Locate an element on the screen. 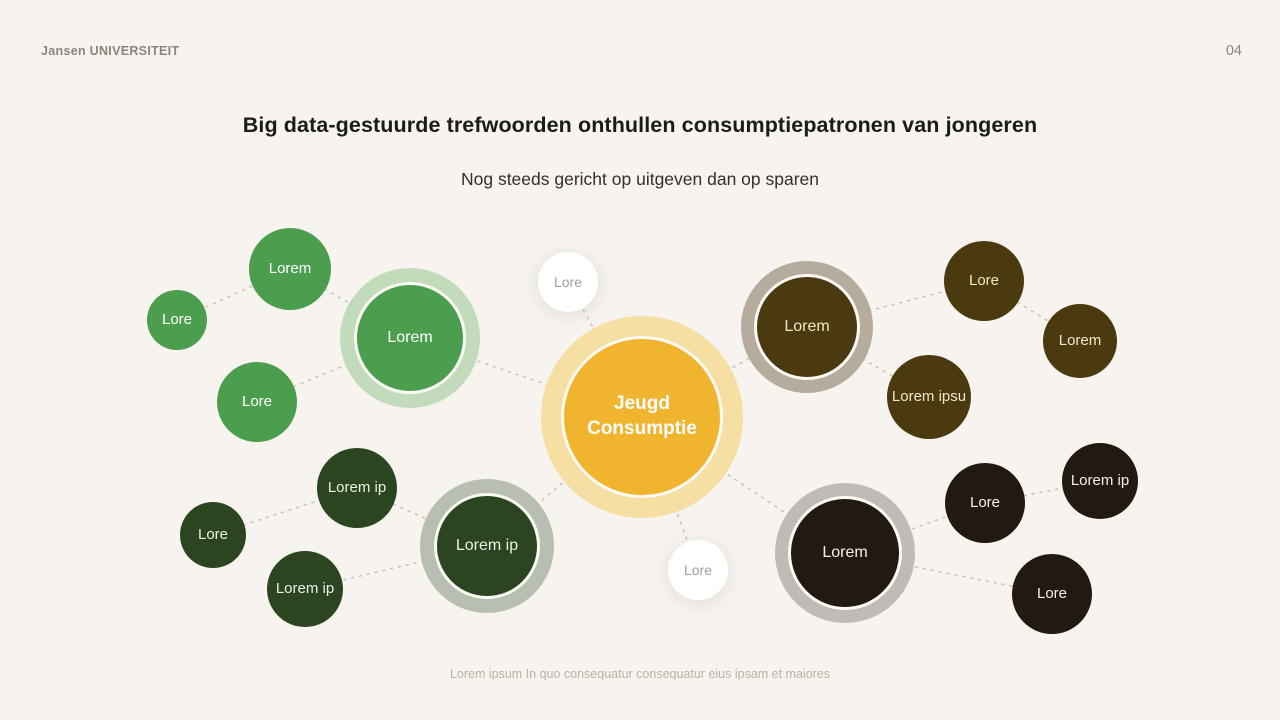 This screenshot has width=1280, height=720. bubble-o2: Lorem is located at coordinates (1080, 341).